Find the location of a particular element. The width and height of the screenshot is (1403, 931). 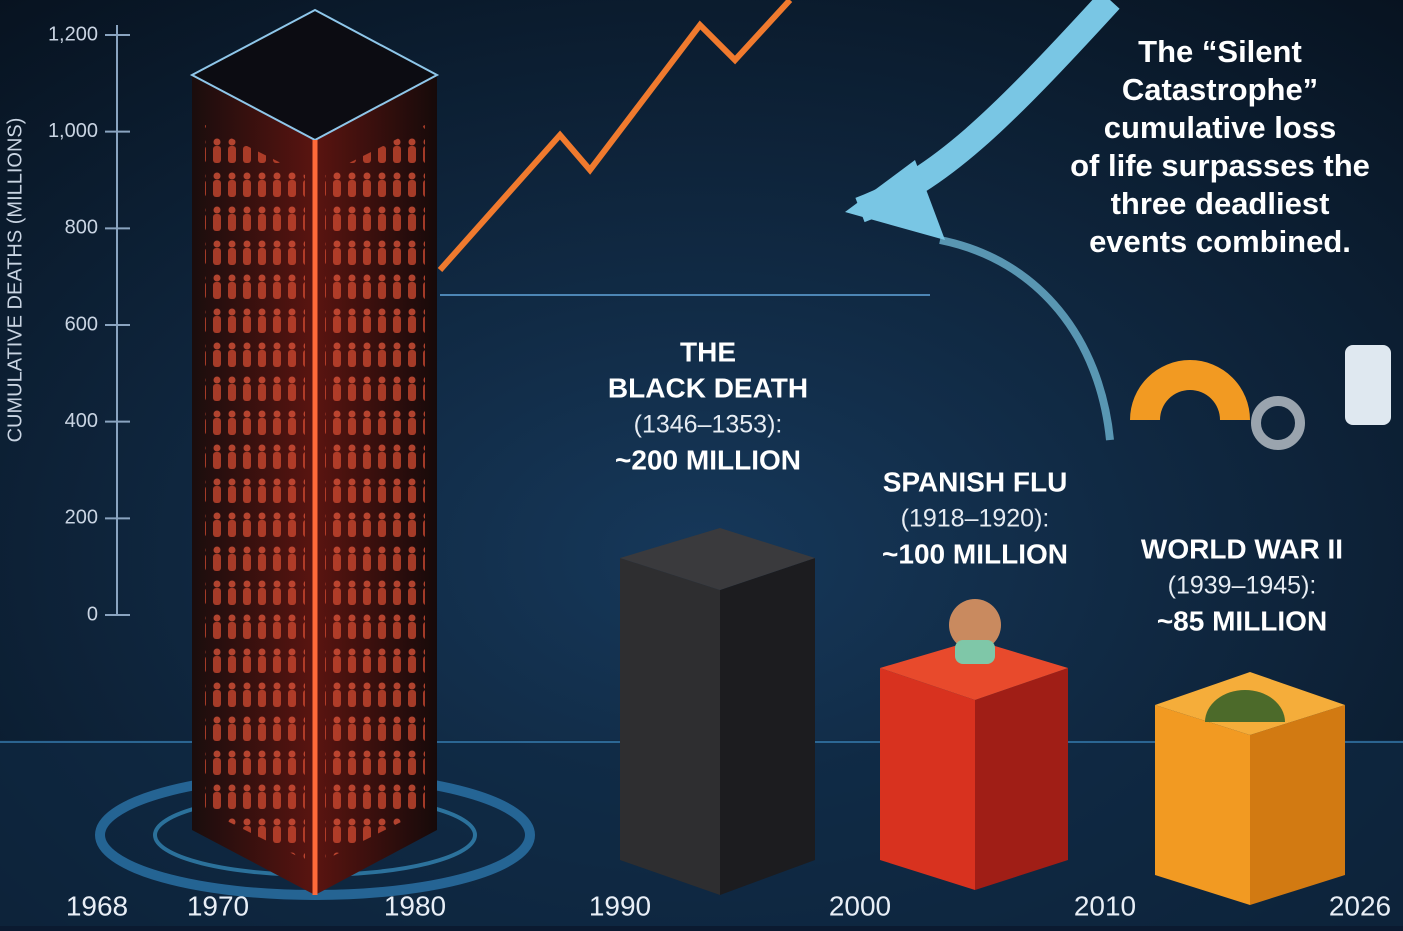

event-title: BLACK DEATH is located at coordinates (708, 387).